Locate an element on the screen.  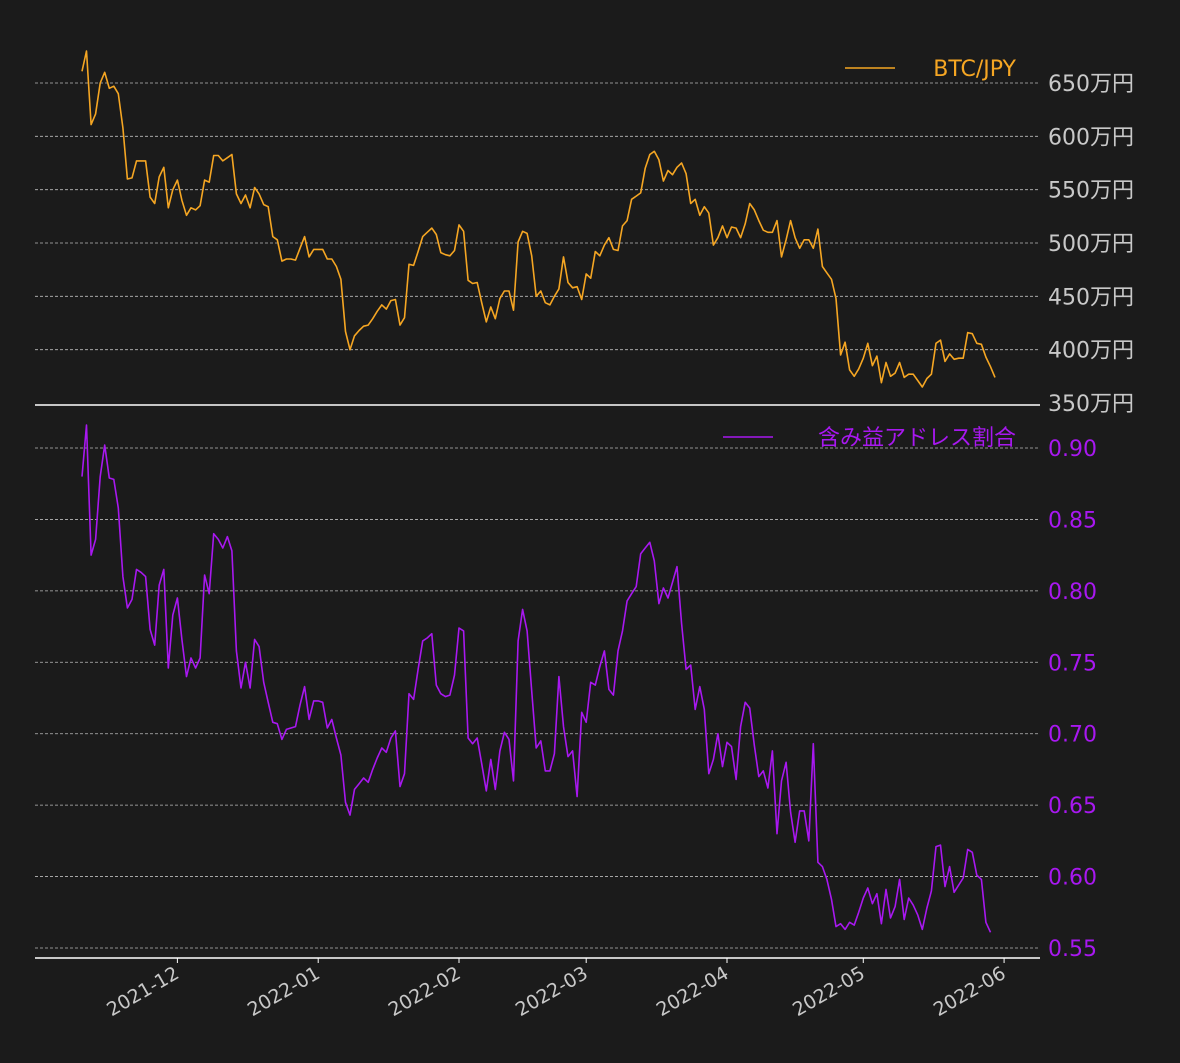
btc-y-tick-label: 600万円 is located at coordinates (1091, 137).